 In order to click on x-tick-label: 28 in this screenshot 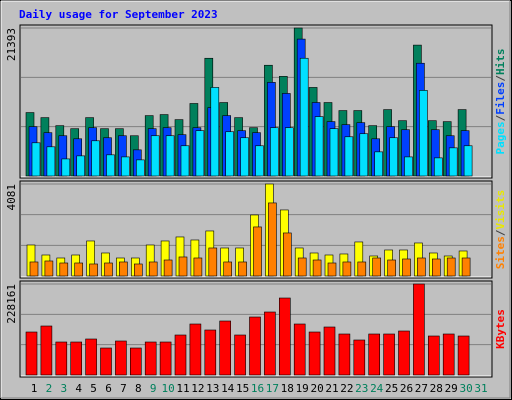, I will do `click(436, 388)`.